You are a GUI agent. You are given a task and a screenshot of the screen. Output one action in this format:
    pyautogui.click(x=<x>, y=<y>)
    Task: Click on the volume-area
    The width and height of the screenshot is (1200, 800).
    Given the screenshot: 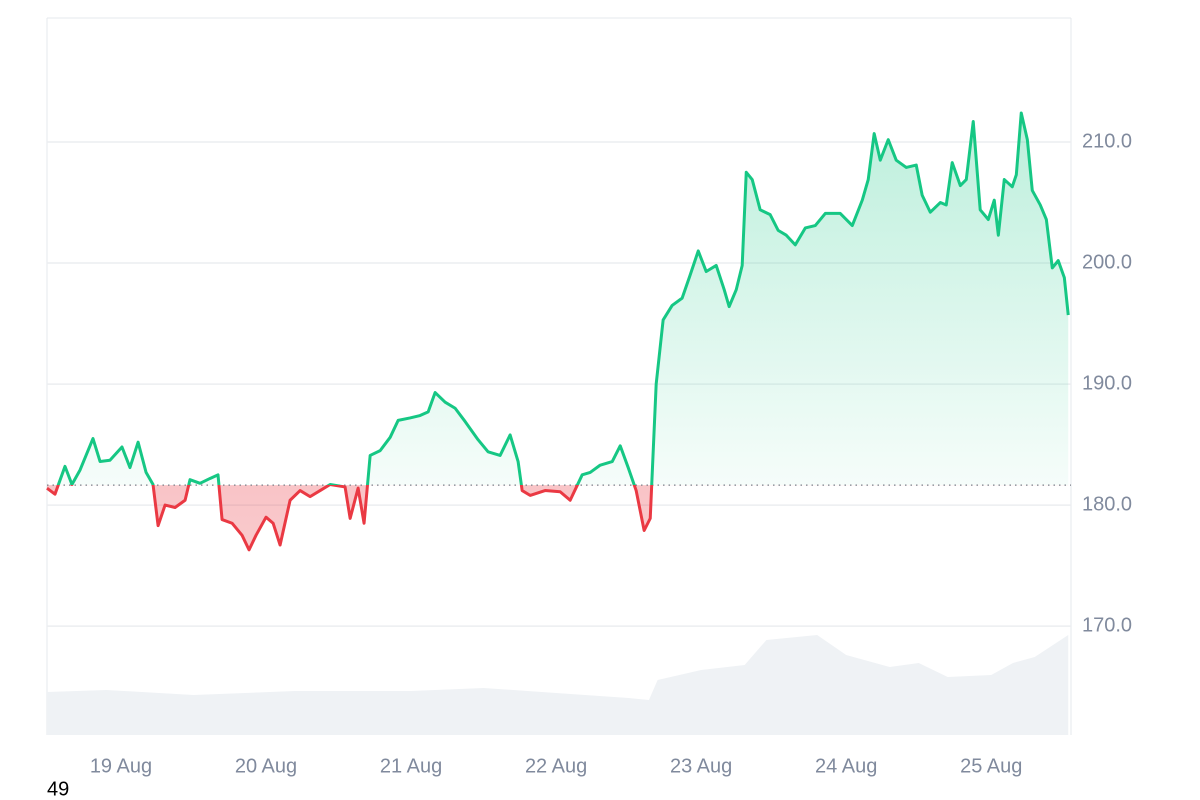 What is the action you would take?
    pyautogui.click(x=558, y=685)
    